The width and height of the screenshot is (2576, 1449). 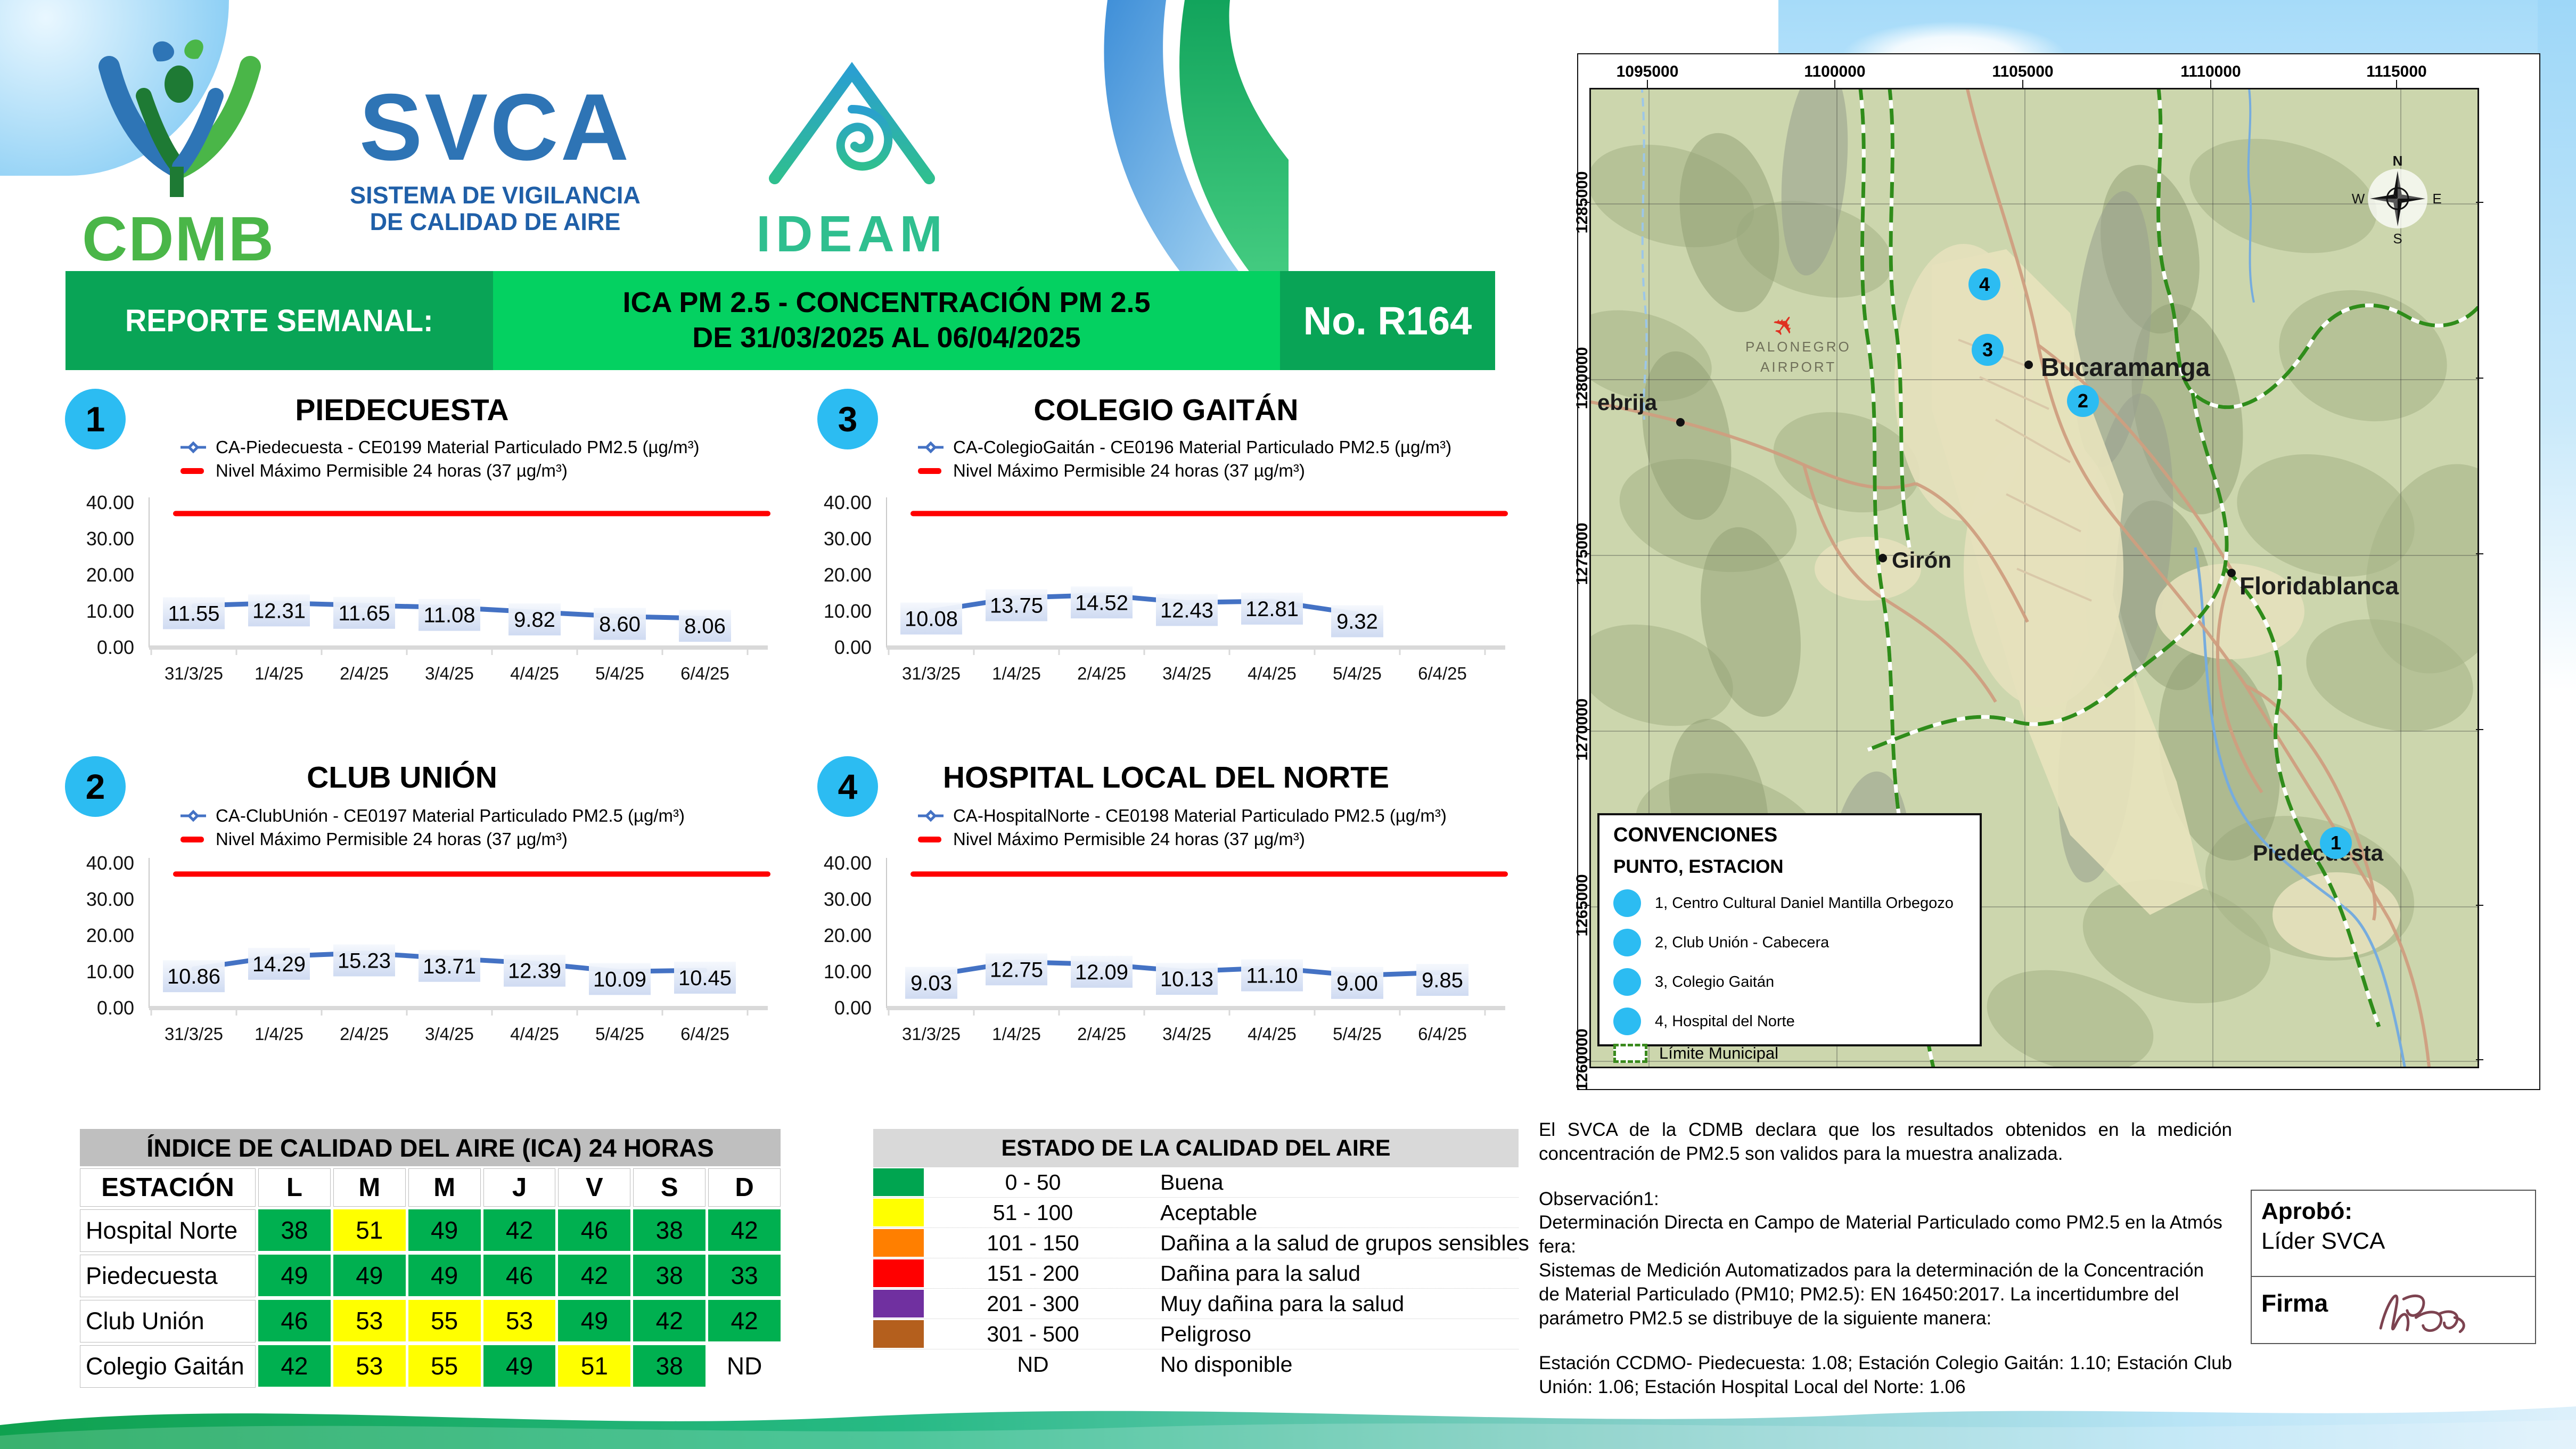 I want to click on ica-station-name: Hospital Norte, so click(x=168, y=1230).